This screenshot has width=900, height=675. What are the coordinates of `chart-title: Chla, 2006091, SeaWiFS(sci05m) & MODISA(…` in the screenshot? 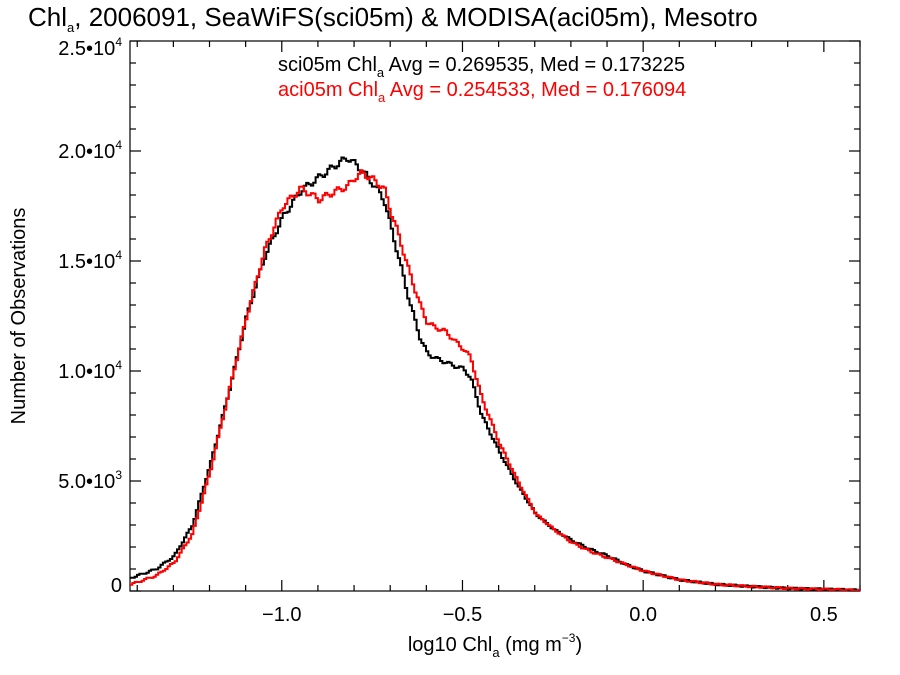 It's located at (393, 18).